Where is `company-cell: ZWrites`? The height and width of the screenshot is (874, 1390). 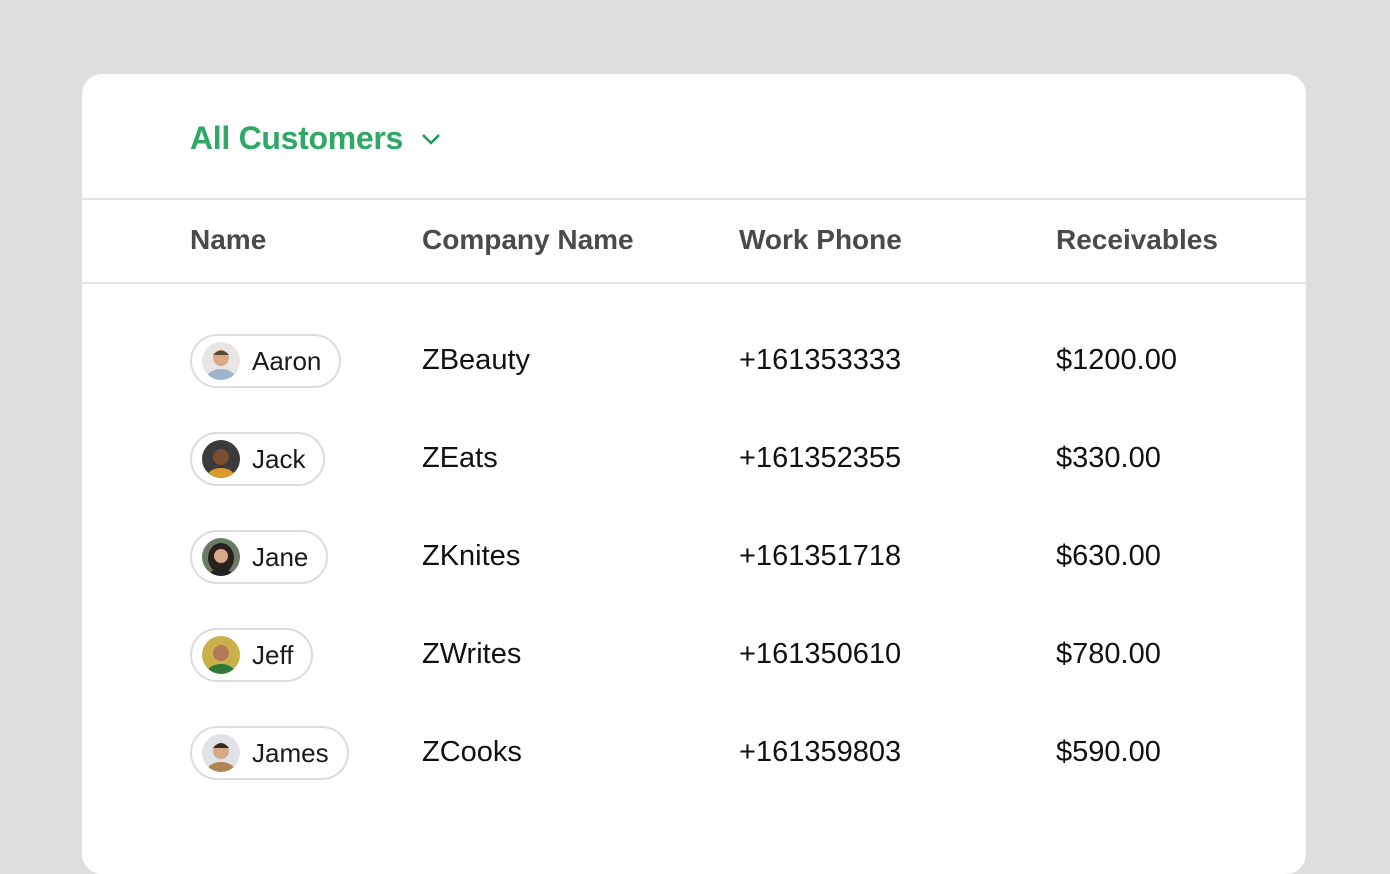
company-cell: ZWrites is located at coordinates (472, 654).